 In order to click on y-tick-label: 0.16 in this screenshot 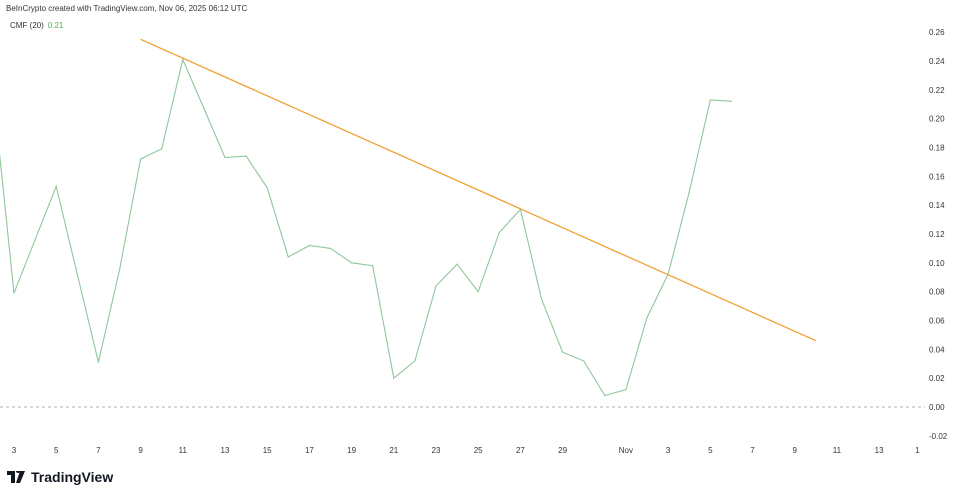, I will do `click(937, 176)`.